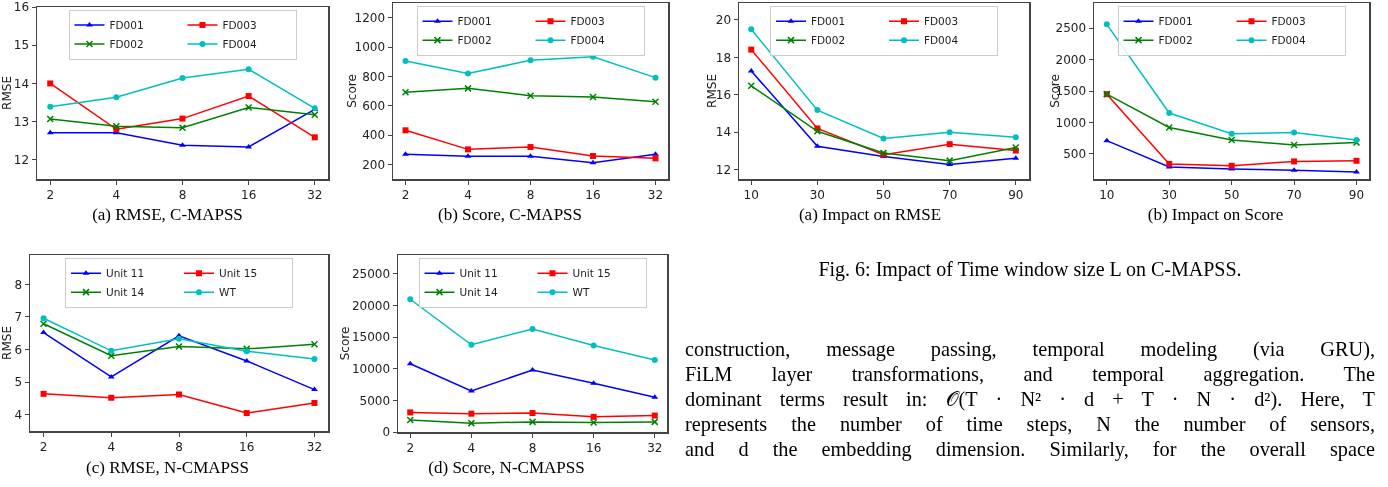 Image resolution: width=1388 pixels, height=487 pixels. What do you see at coordinates (370, 17) in the screenshot?
I see `y-tick-label: 1200` at bounding box center [370, 17].